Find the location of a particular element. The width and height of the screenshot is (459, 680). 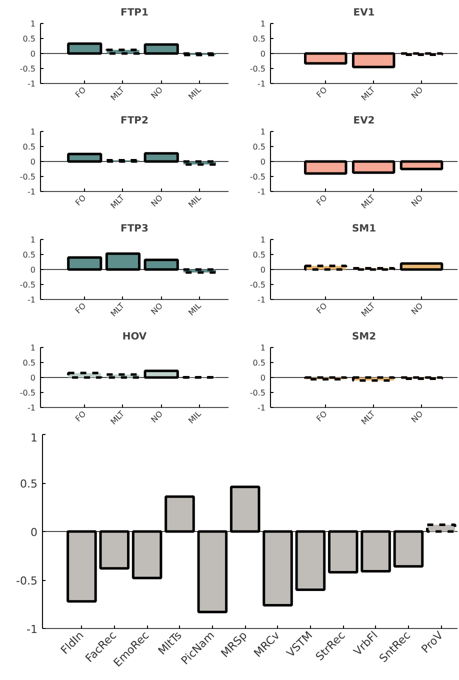

chart-title: EV1 is located at coordinates (364, 13).